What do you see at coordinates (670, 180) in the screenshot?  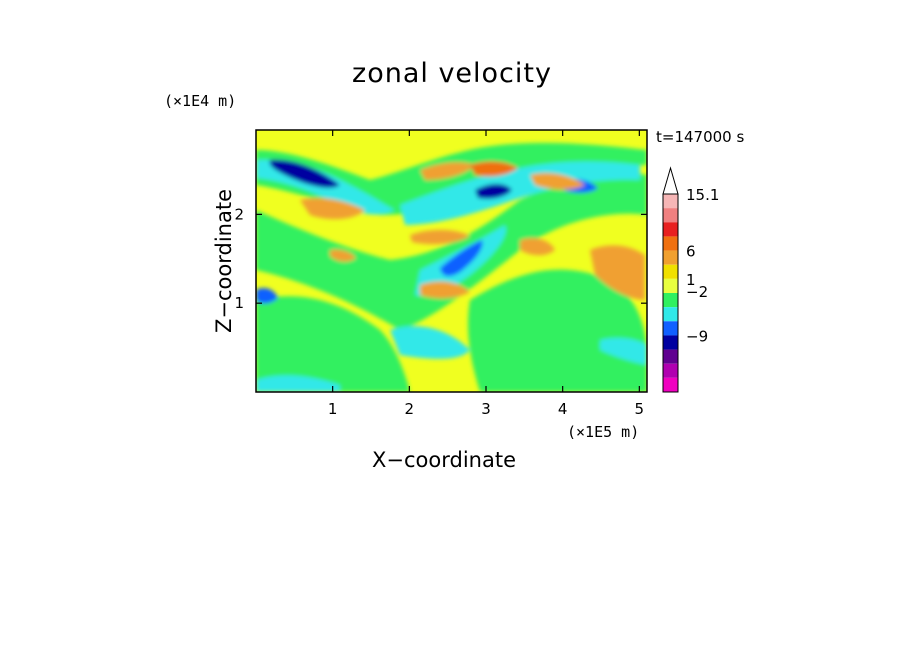 I see `colorbar-extend-arrow` at bounding box center [670, 180].